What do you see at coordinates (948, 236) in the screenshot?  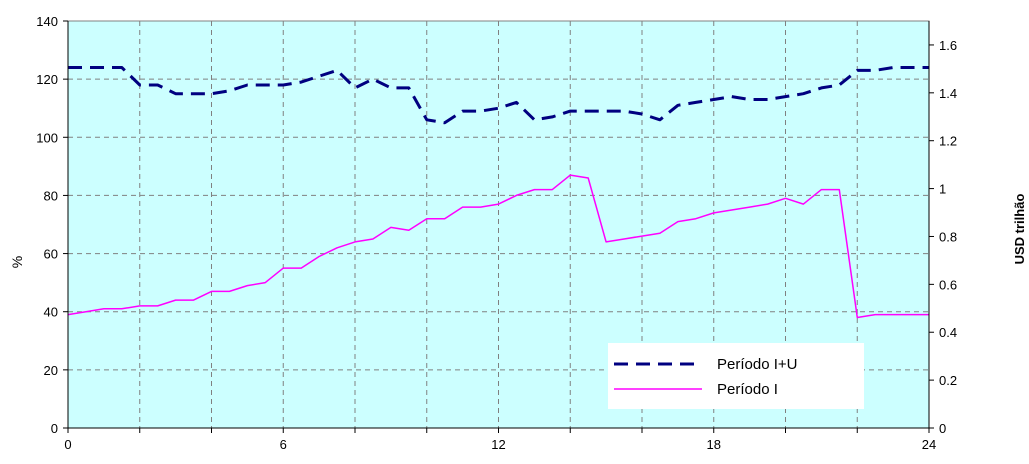 I see `y2-tick-label: 0.8` at bounding box center [948, 236].